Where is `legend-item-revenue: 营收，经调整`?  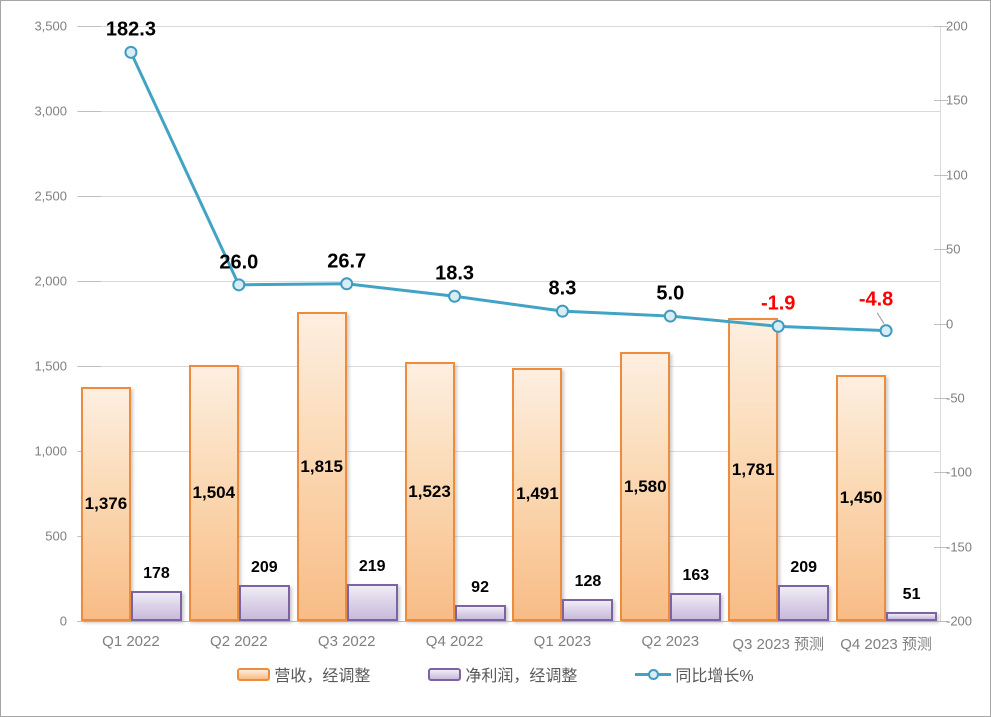 legend-item-revenue: 营收，经调整 is located at coordinates (303, 674).